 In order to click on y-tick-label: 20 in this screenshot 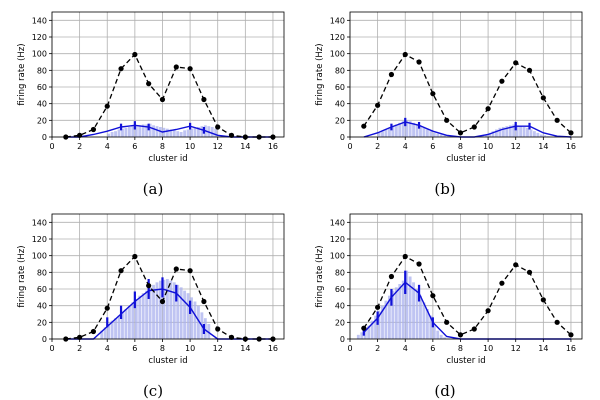, I will do `click(42, 120)`.